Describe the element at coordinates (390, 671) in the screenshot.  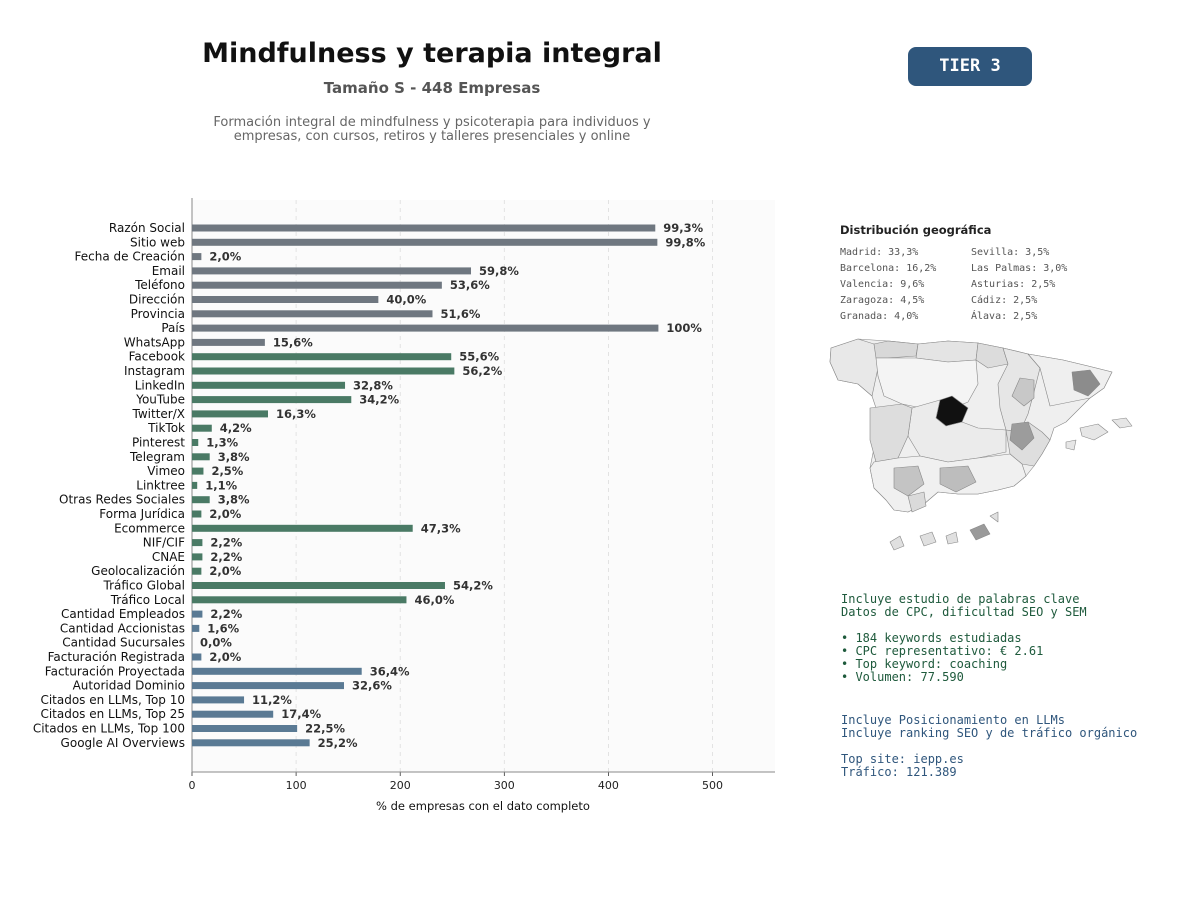
I see `data-label: 36,4%` at that location.